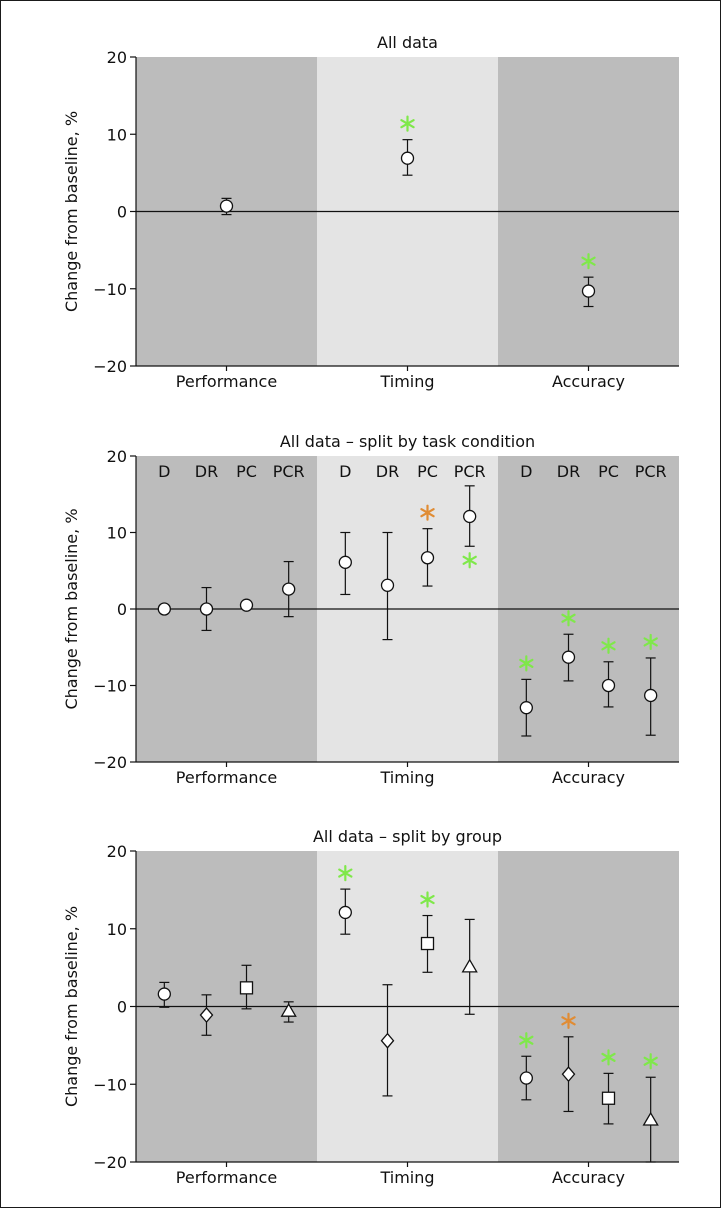 The height and width of the screenshot is (1208, 721). Describe the element at coordinates (407, 441) in the screenshot. I see `chart-title: All data – split by task condition` at that location.